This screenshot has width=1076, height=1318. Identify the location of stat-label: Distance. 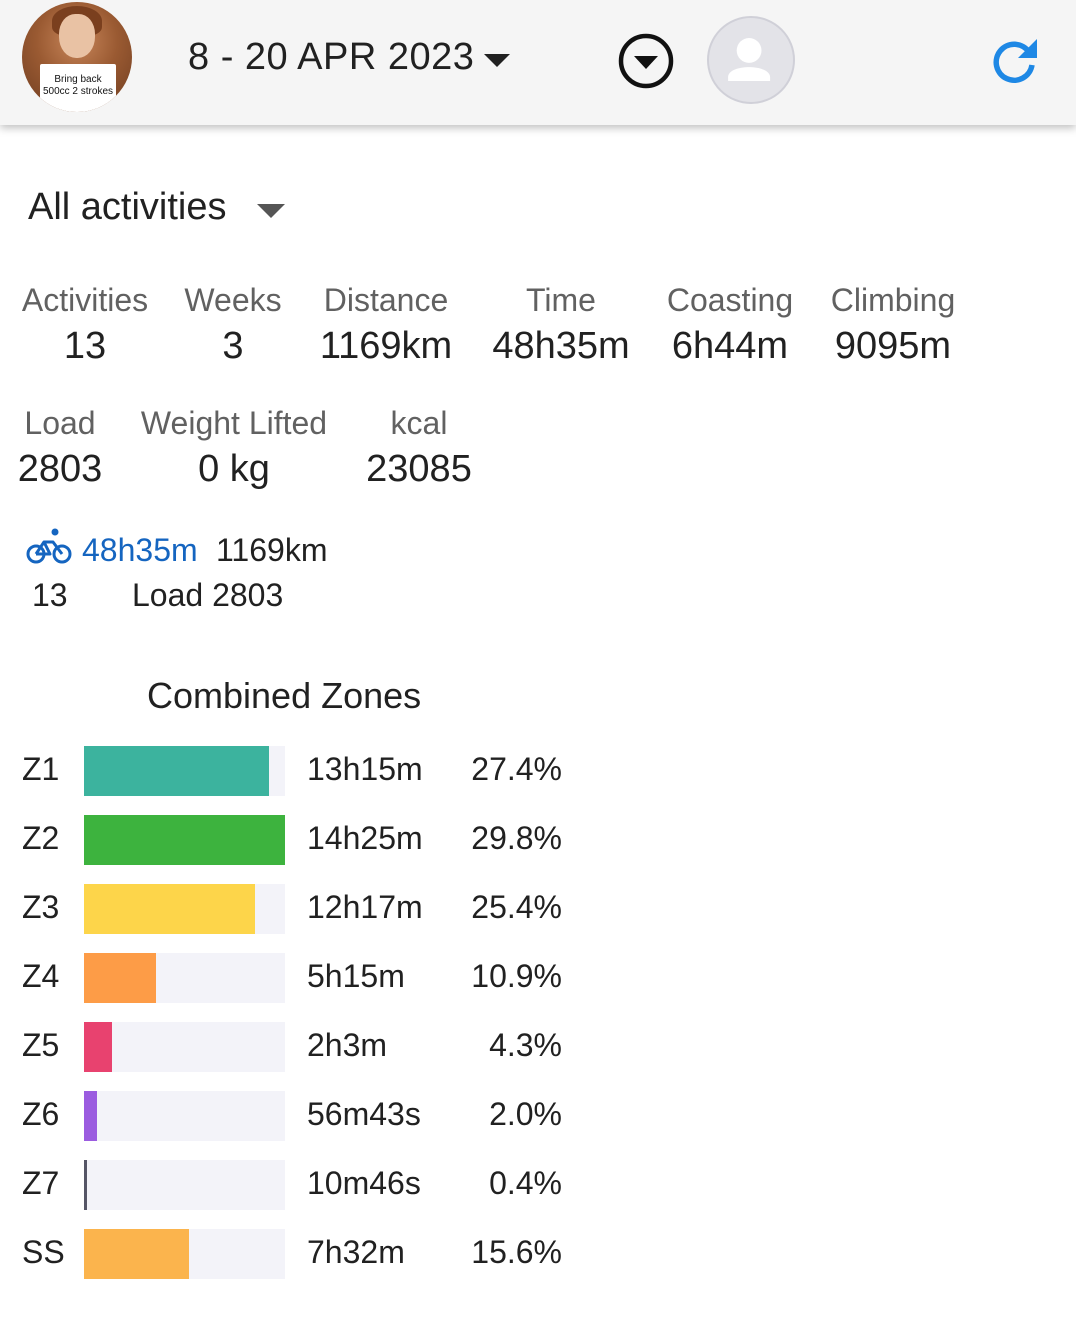
(386, 300).